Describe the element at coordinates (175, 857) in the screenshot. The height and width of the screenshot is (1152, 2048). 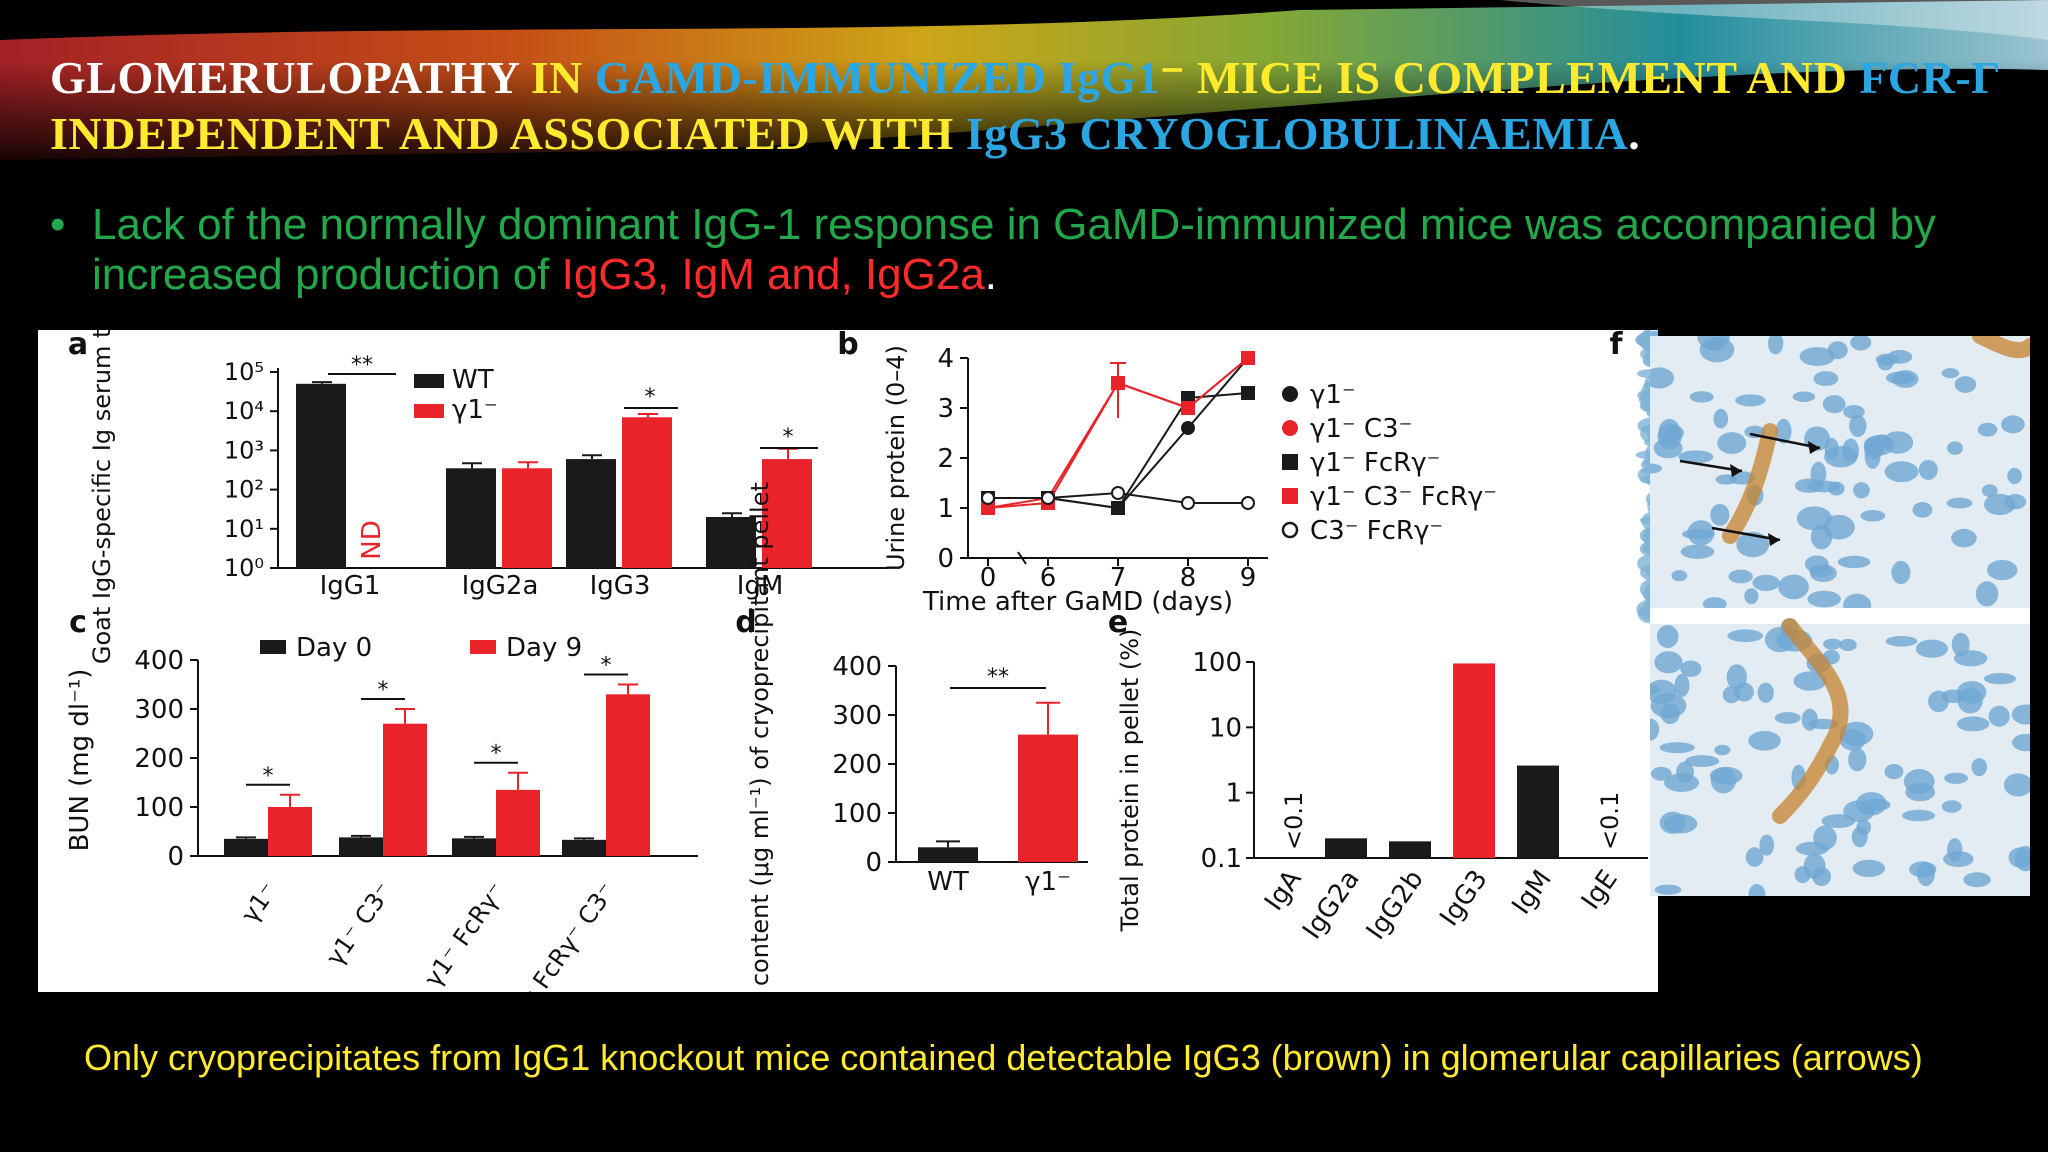
I see `c-y-tick-label: 0` at that location.